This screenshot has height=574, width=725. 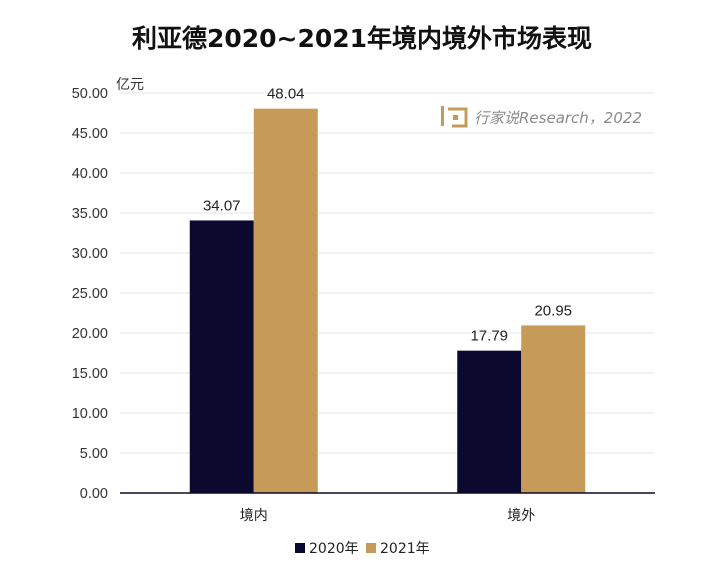 I want to click on watermark: 行家说Research，2022, so click(x=541, y=117).